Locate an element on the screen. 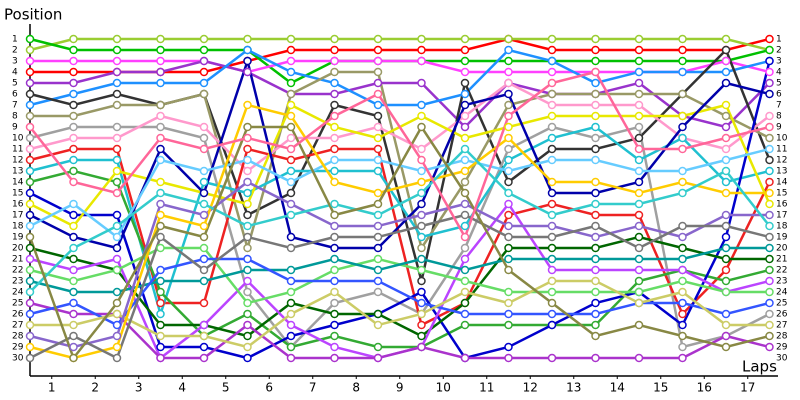 This screenshot has height=400, width=800. y-tick-label: 13 is located at coordinates (17, 172).